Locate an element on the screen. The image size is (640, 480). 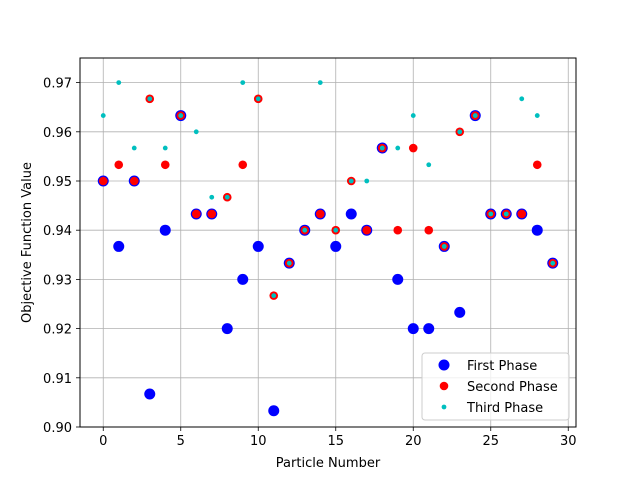
y-tick-label: 0.90 is located at coordinates (57, 428).